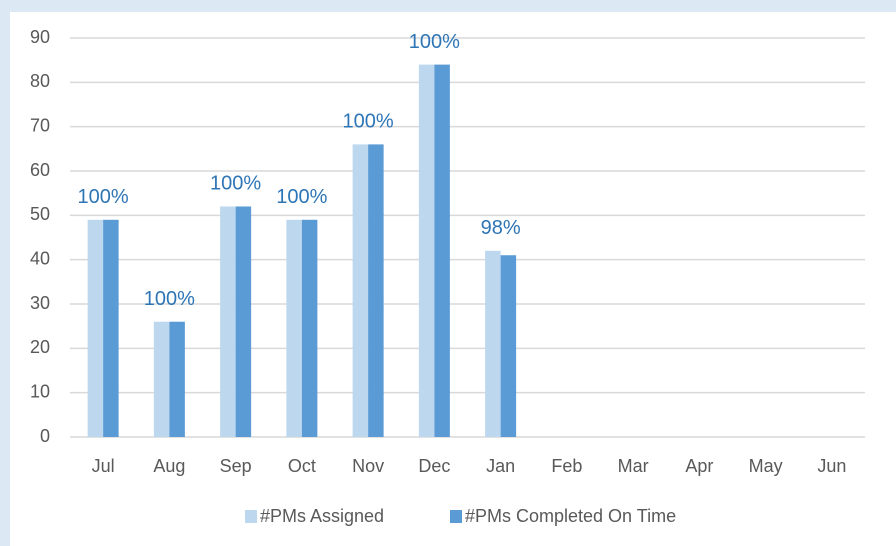 The image size is (896, 546). Describe the element at coordinates (40, 125) in the screenshot. I see `y-tick-label: 70` at that location.